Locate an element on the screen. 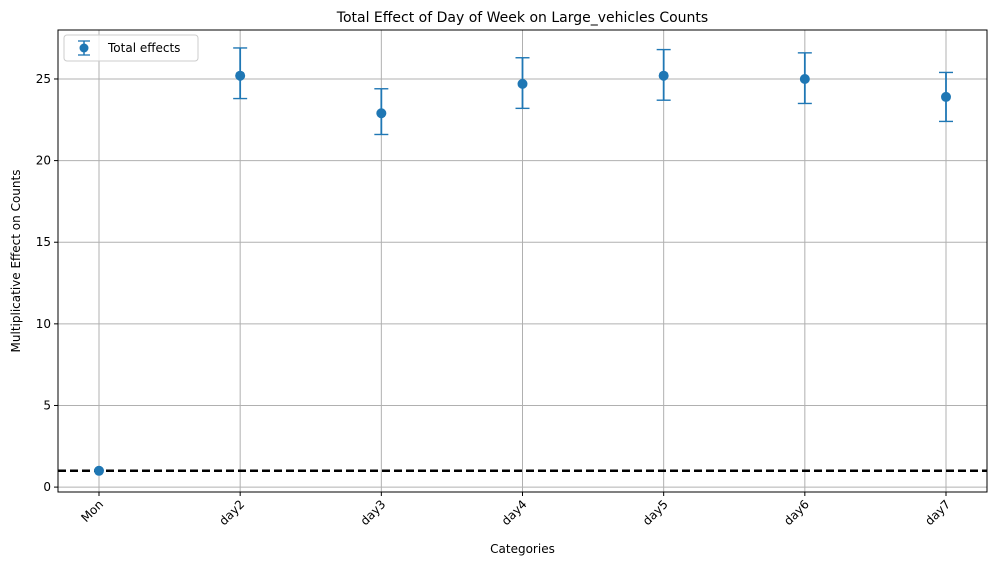 The image size is (997, 565). legend-marker is located at coordinates (84, 48).